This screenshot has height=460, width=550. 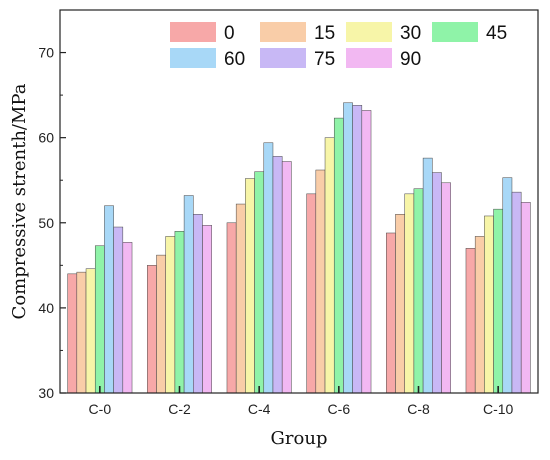 I want to click on bar-c-2-s30, so click(x=170, y=315).